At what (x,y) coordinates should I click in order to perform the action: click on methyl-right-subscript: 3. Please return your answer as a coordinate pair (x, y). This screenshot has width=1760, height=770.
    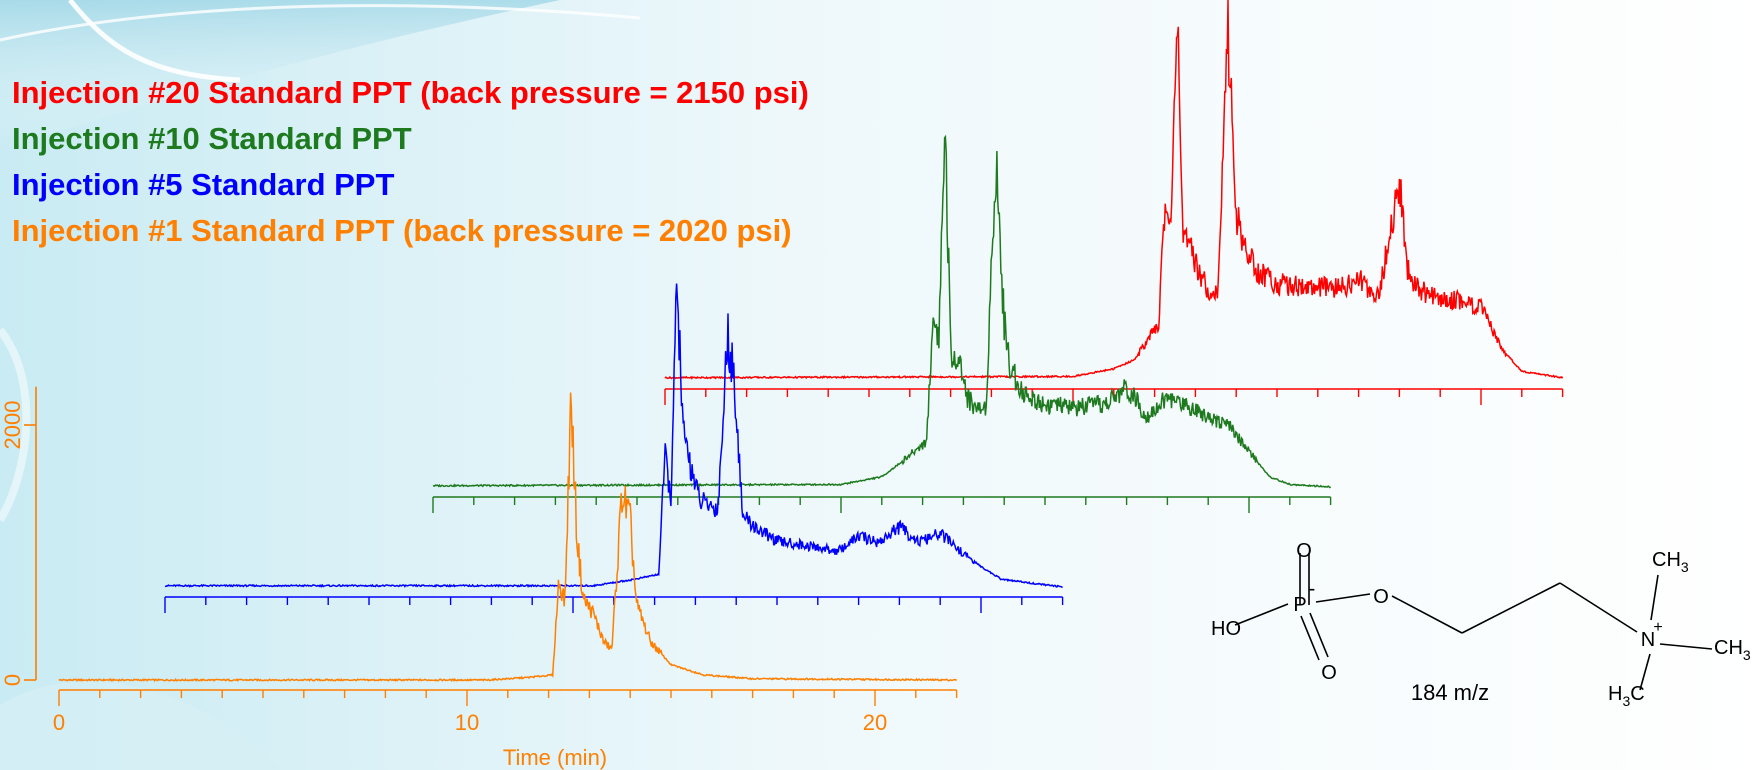
    Looking at the image, I should click on (1747, 655).